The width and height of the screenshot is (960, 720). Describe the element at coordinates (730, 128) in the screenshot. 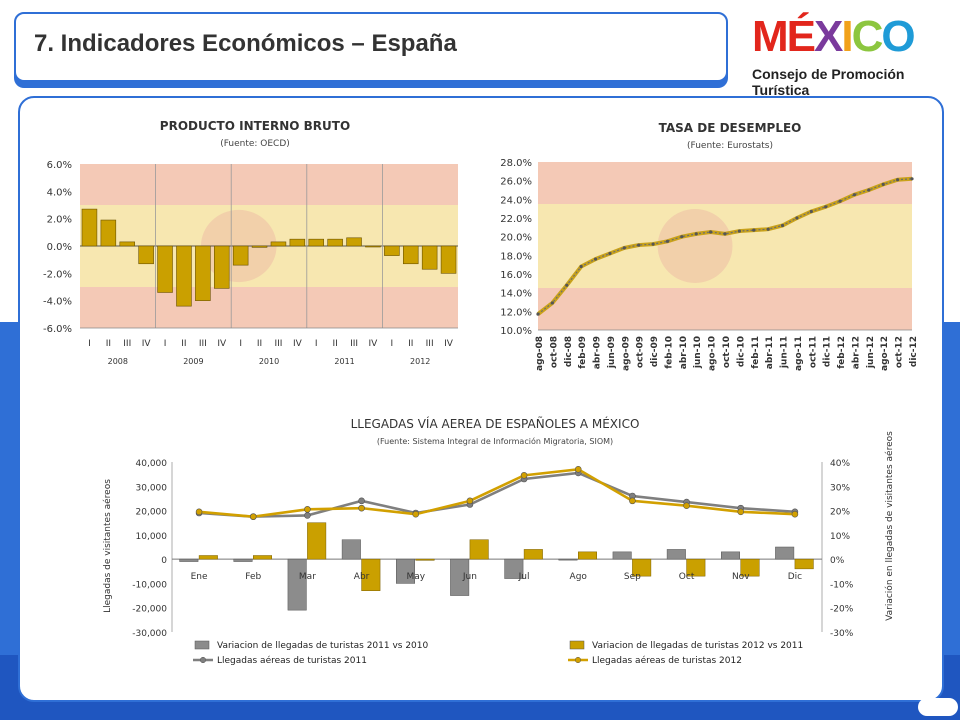

I see `unemp-title: TASA DE DESEMPLEO` at that location.